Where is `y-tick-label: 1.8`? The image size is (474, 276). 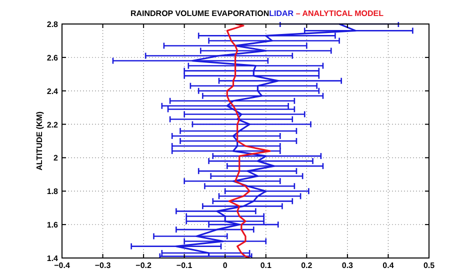
y-tick-label: 1.8 is located at coordinates (52, 191).